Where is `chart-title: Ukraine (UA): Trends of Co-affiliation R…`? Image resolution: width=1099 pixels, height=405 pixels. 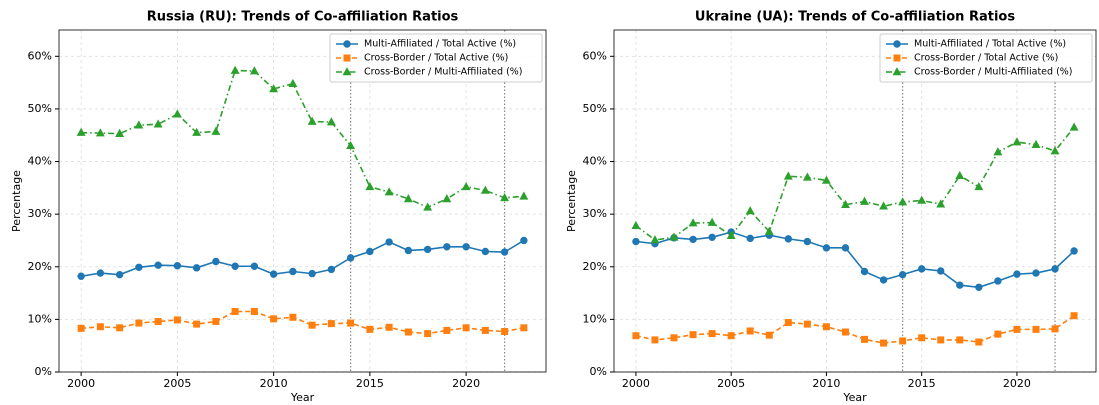 chart-title: Ukraine (UA): Trends of Co-affiliation R… is located at coordinates (855, 17).